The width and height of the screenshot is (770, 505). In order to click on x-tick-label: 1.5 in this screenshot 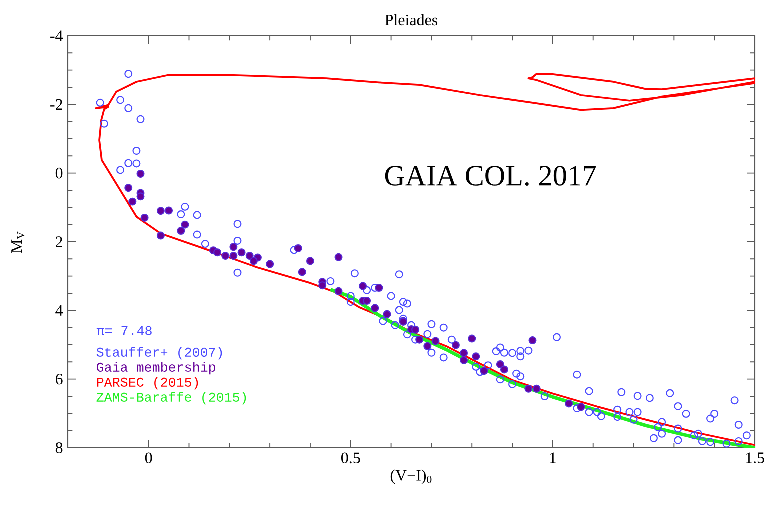, I will do `click(755, 458)`.